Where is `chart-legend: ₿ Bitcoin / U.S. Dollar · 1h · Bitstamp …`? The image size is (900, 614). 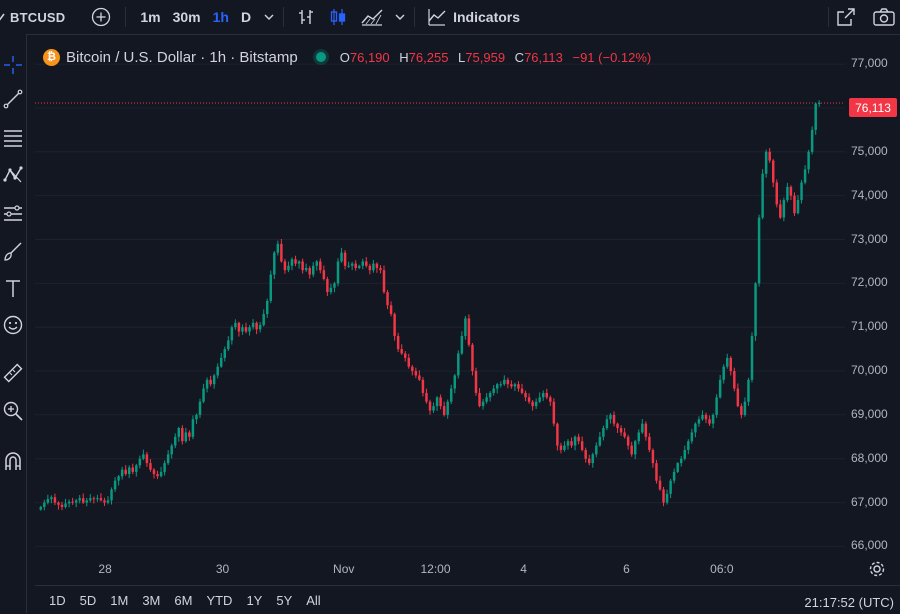
chart-legend: ₿ Bitcoin / U.S. Dollar · 1h · Bitstamp … is located at coordinates (350, 57).